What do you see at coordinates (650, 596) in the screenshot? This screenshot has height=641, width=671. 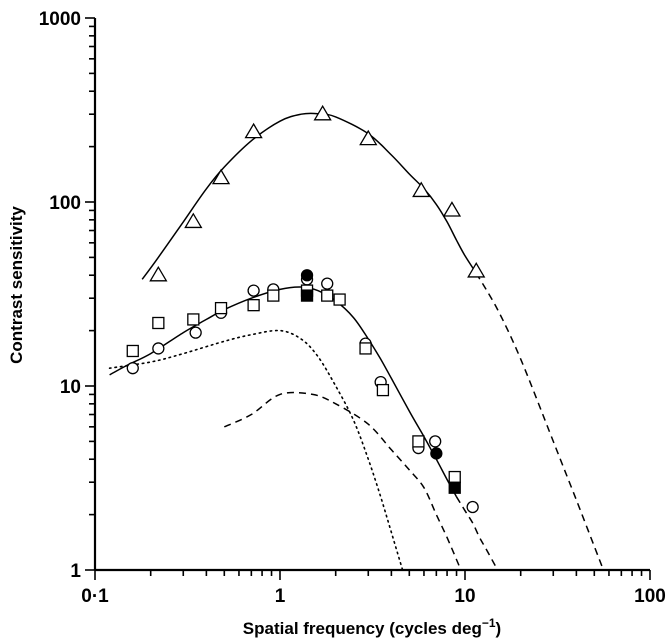 I see `x-tick-label: 100` at bounding box center [650, 596].